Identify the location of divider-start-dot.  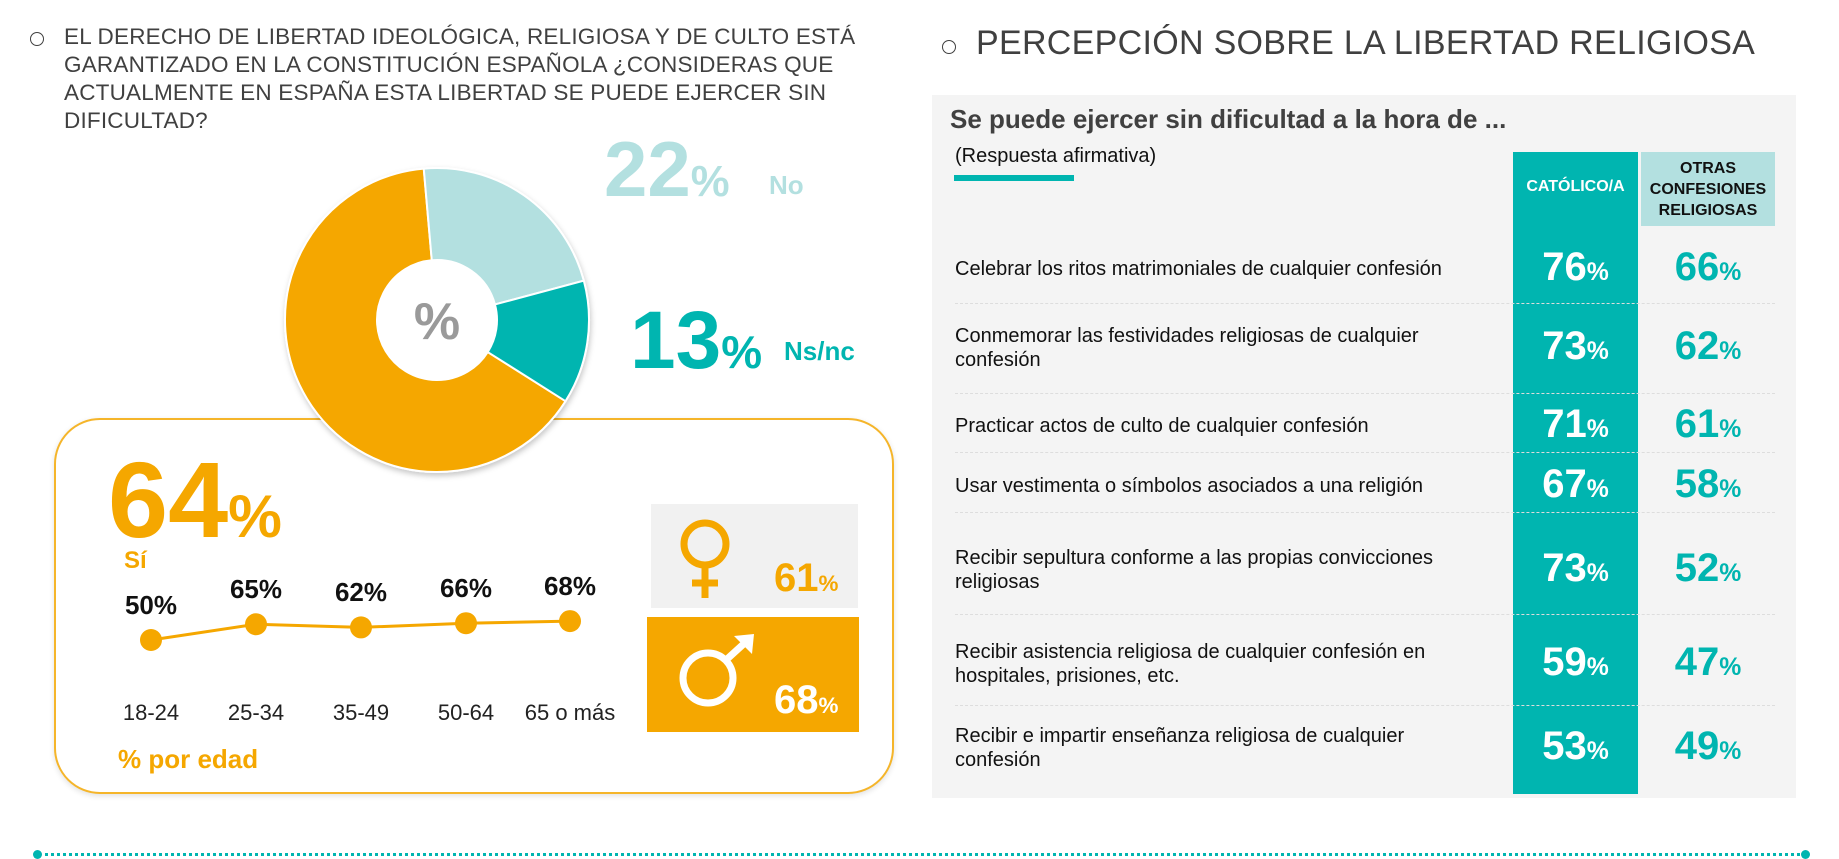
(37, 854).